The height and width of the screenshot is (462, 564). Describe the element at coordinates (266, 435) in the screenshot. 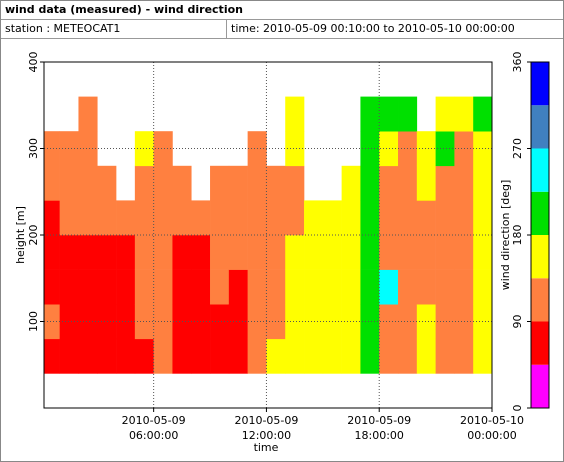

I see `x-tick-label: 12:00:00` at that location.